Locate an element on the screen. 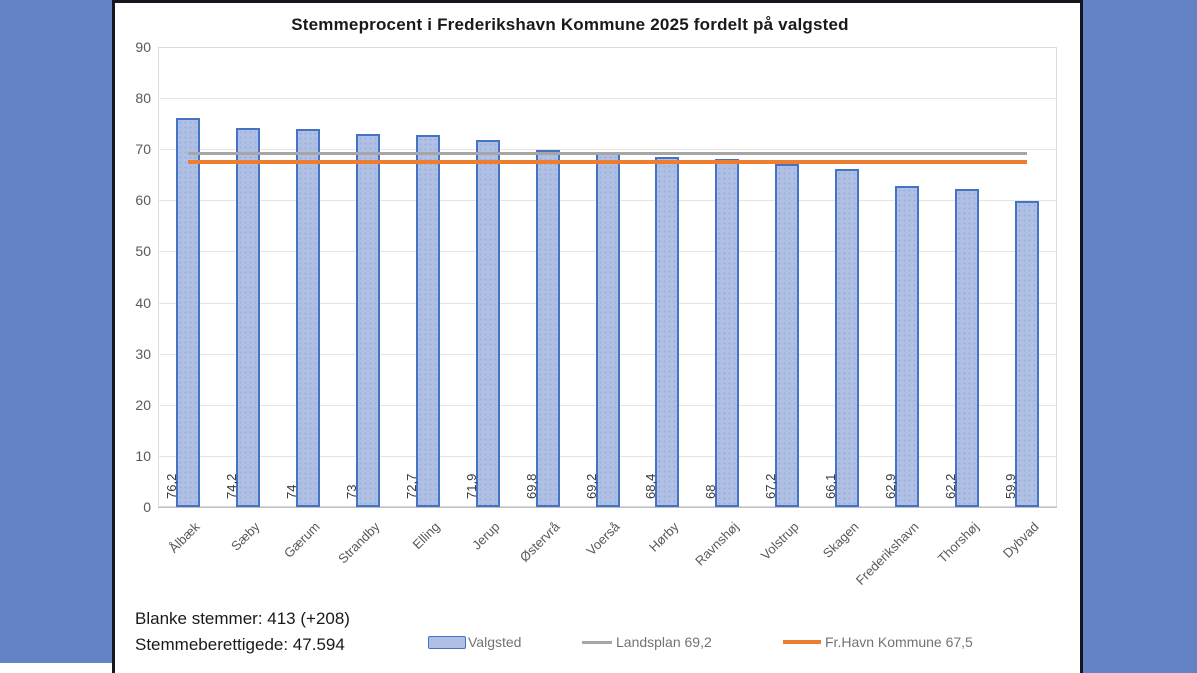 This screenshot has height=673, width=1197. legend-item-landsplan: Landsplan 69,2 is located at coordinates (647, 642).